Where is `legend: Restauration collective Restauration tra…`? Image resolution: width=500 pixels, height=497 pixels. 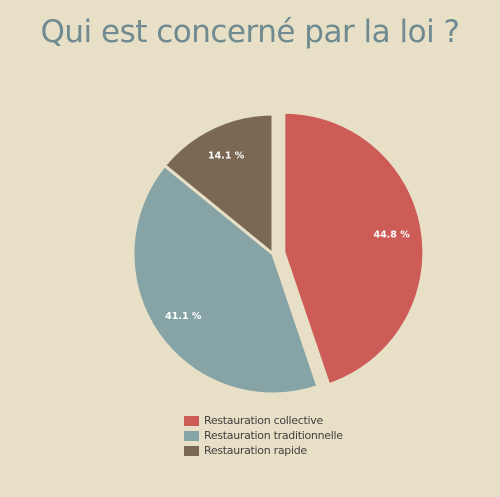 legend: Restauration collective Restauration tra… is located at coordinates (263, 435).